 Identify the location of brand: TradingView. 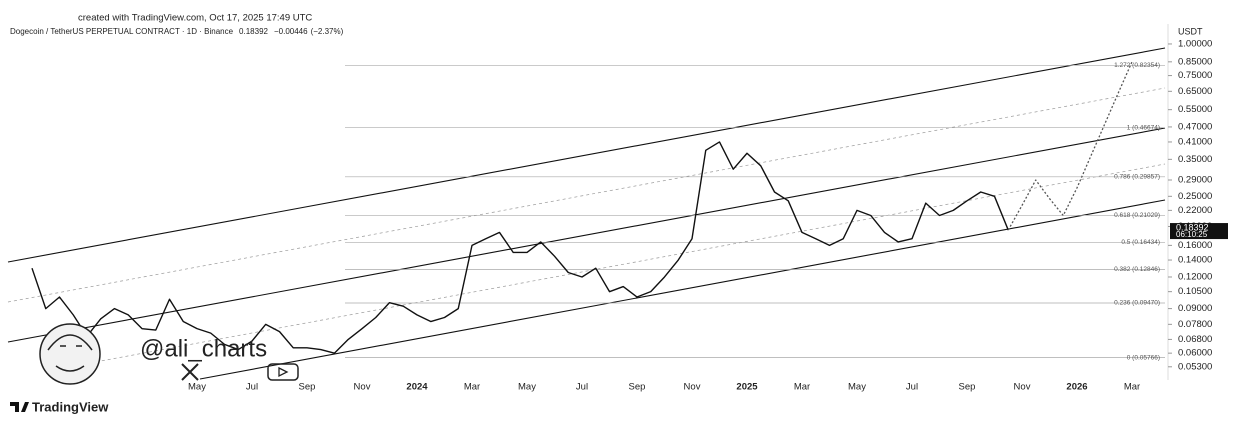
(59, 406).